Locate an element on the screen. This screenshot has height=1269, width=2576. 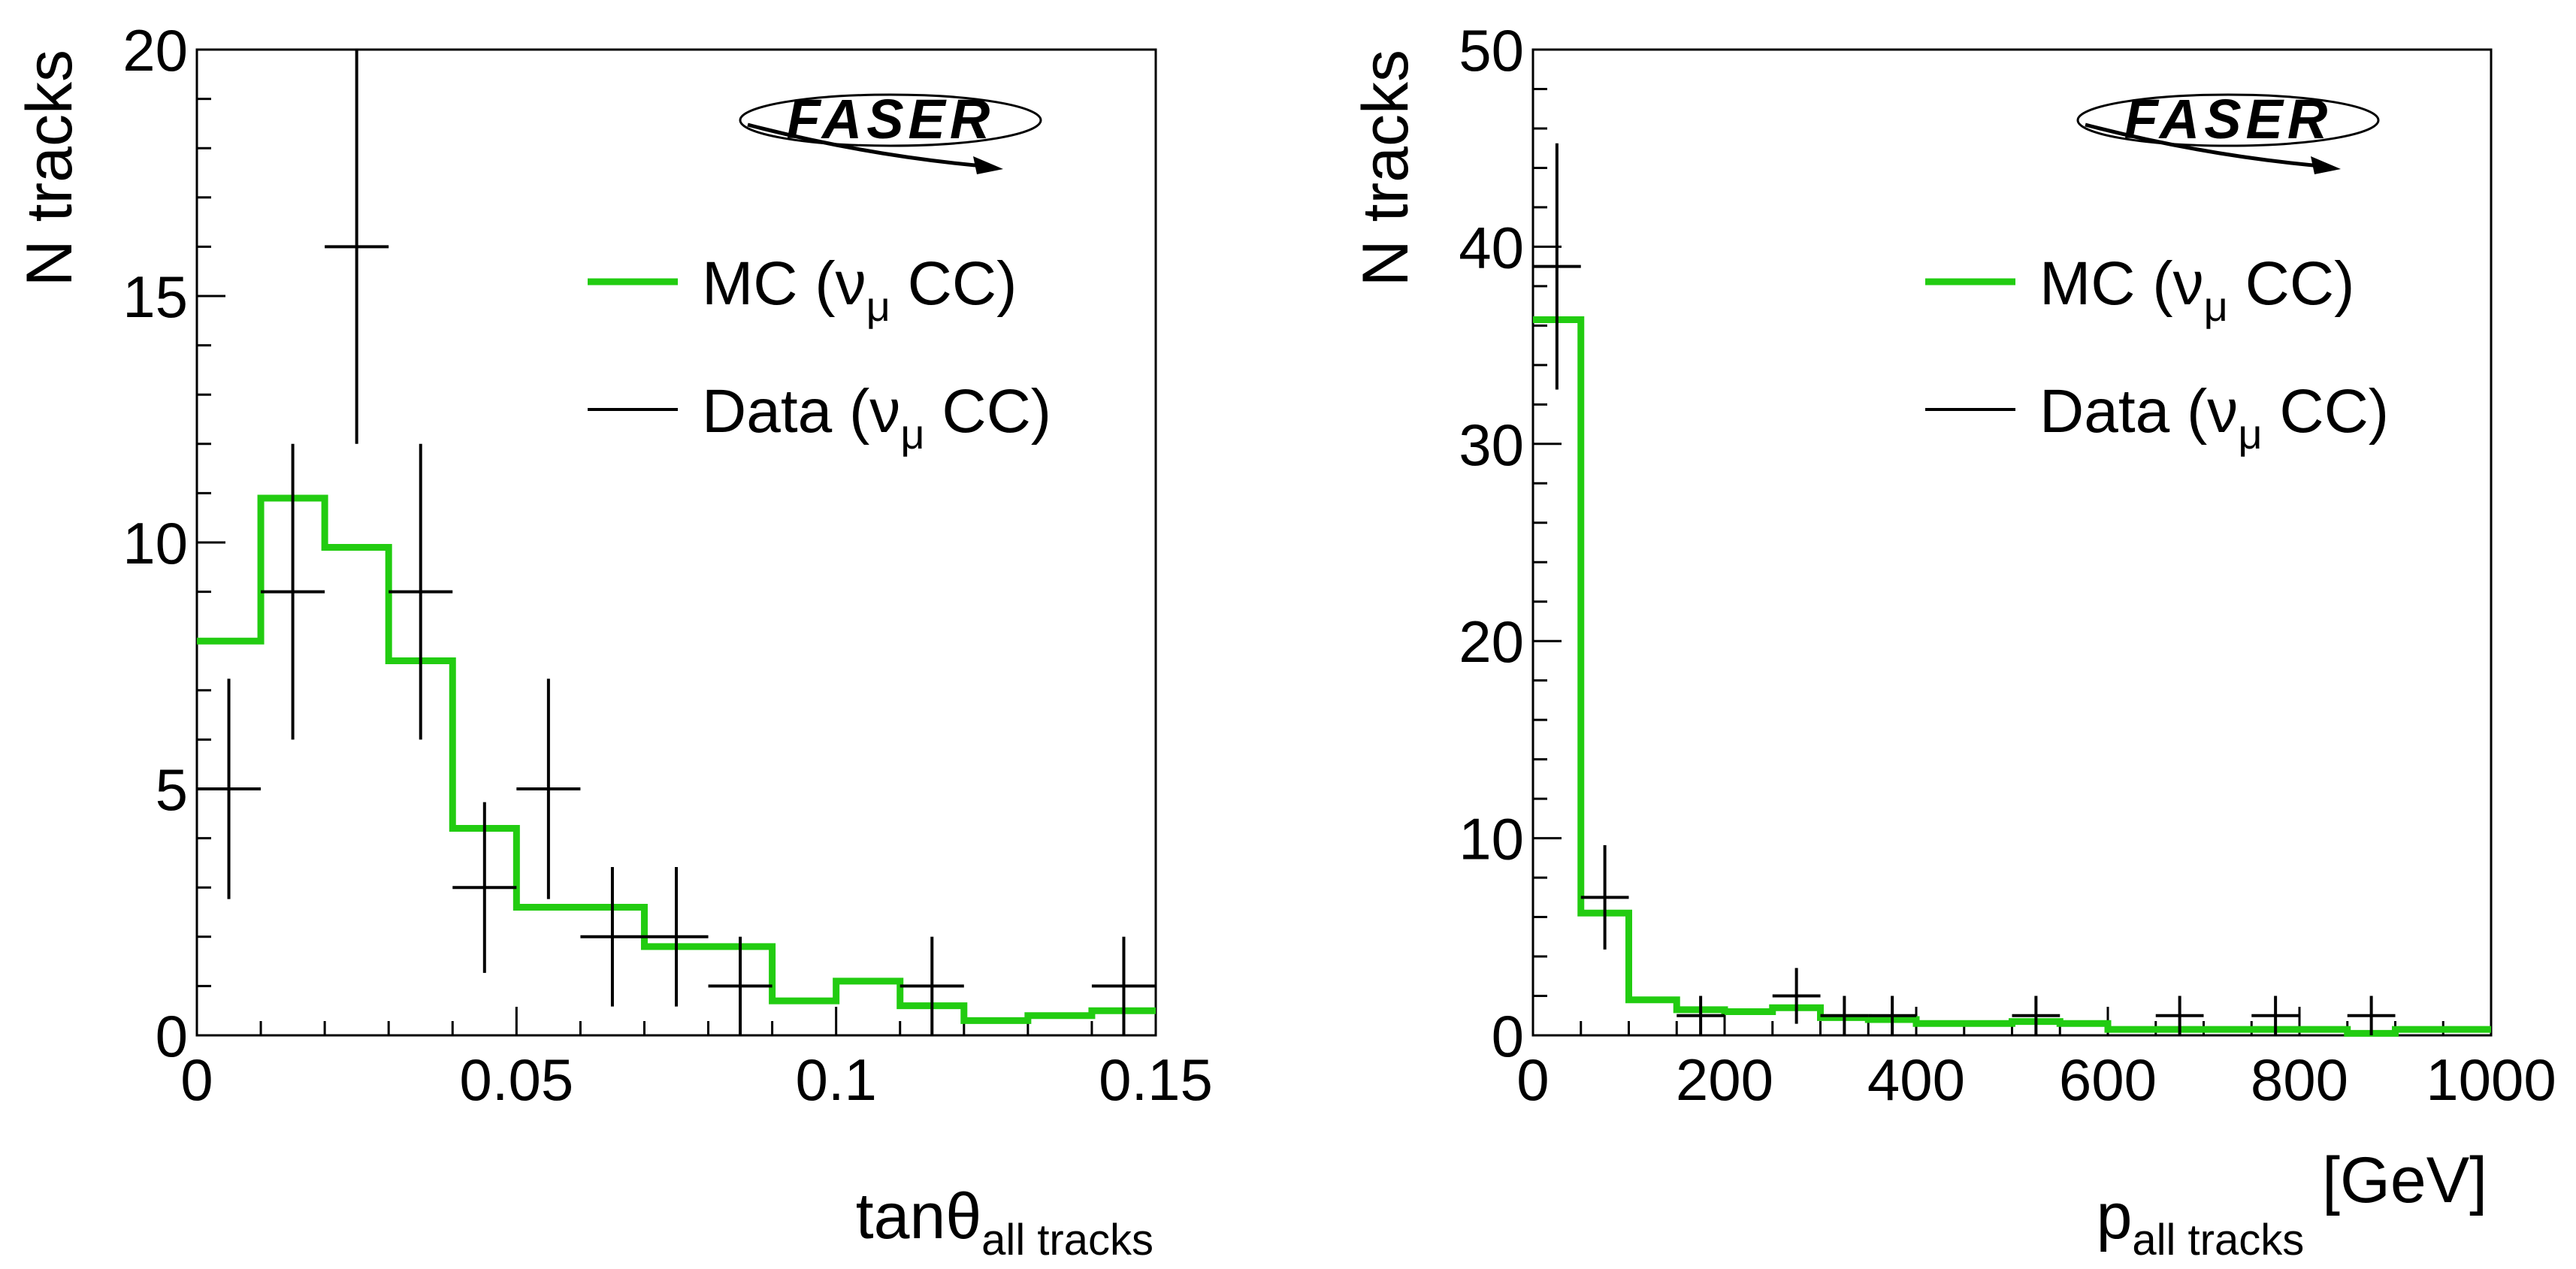
y-tick-label: 50 is located at coordinates (1491, 50).